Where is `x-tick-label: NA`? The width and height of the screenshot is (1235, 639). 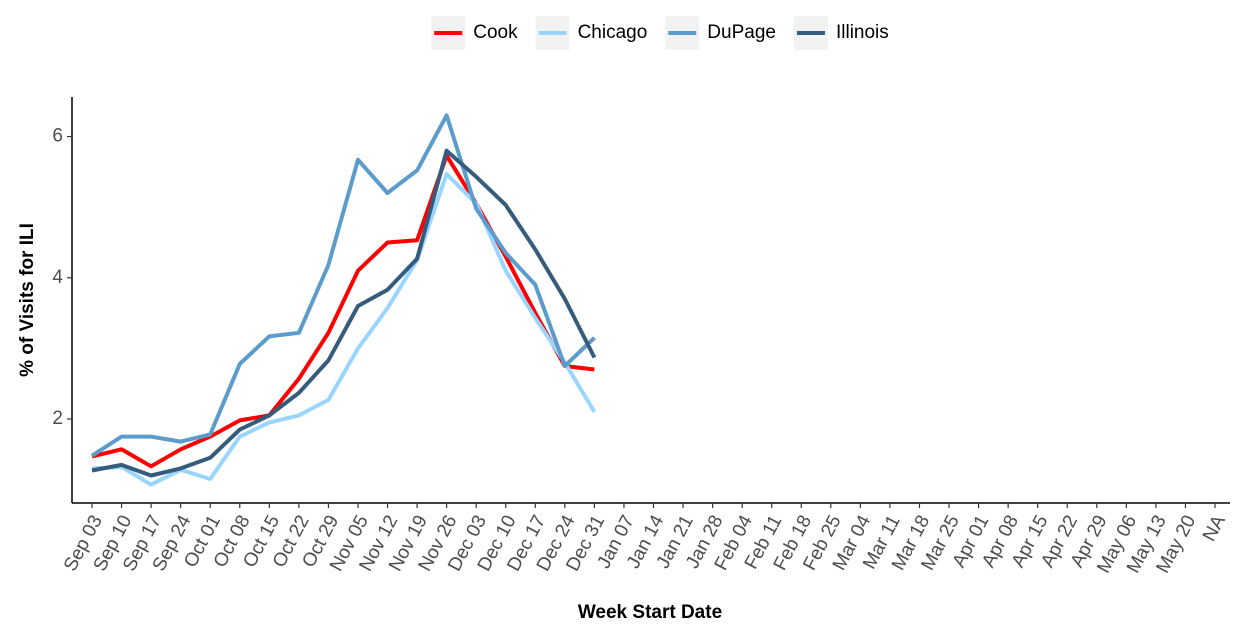 x-tick-label: NA is located at coordinates (1214, 528).